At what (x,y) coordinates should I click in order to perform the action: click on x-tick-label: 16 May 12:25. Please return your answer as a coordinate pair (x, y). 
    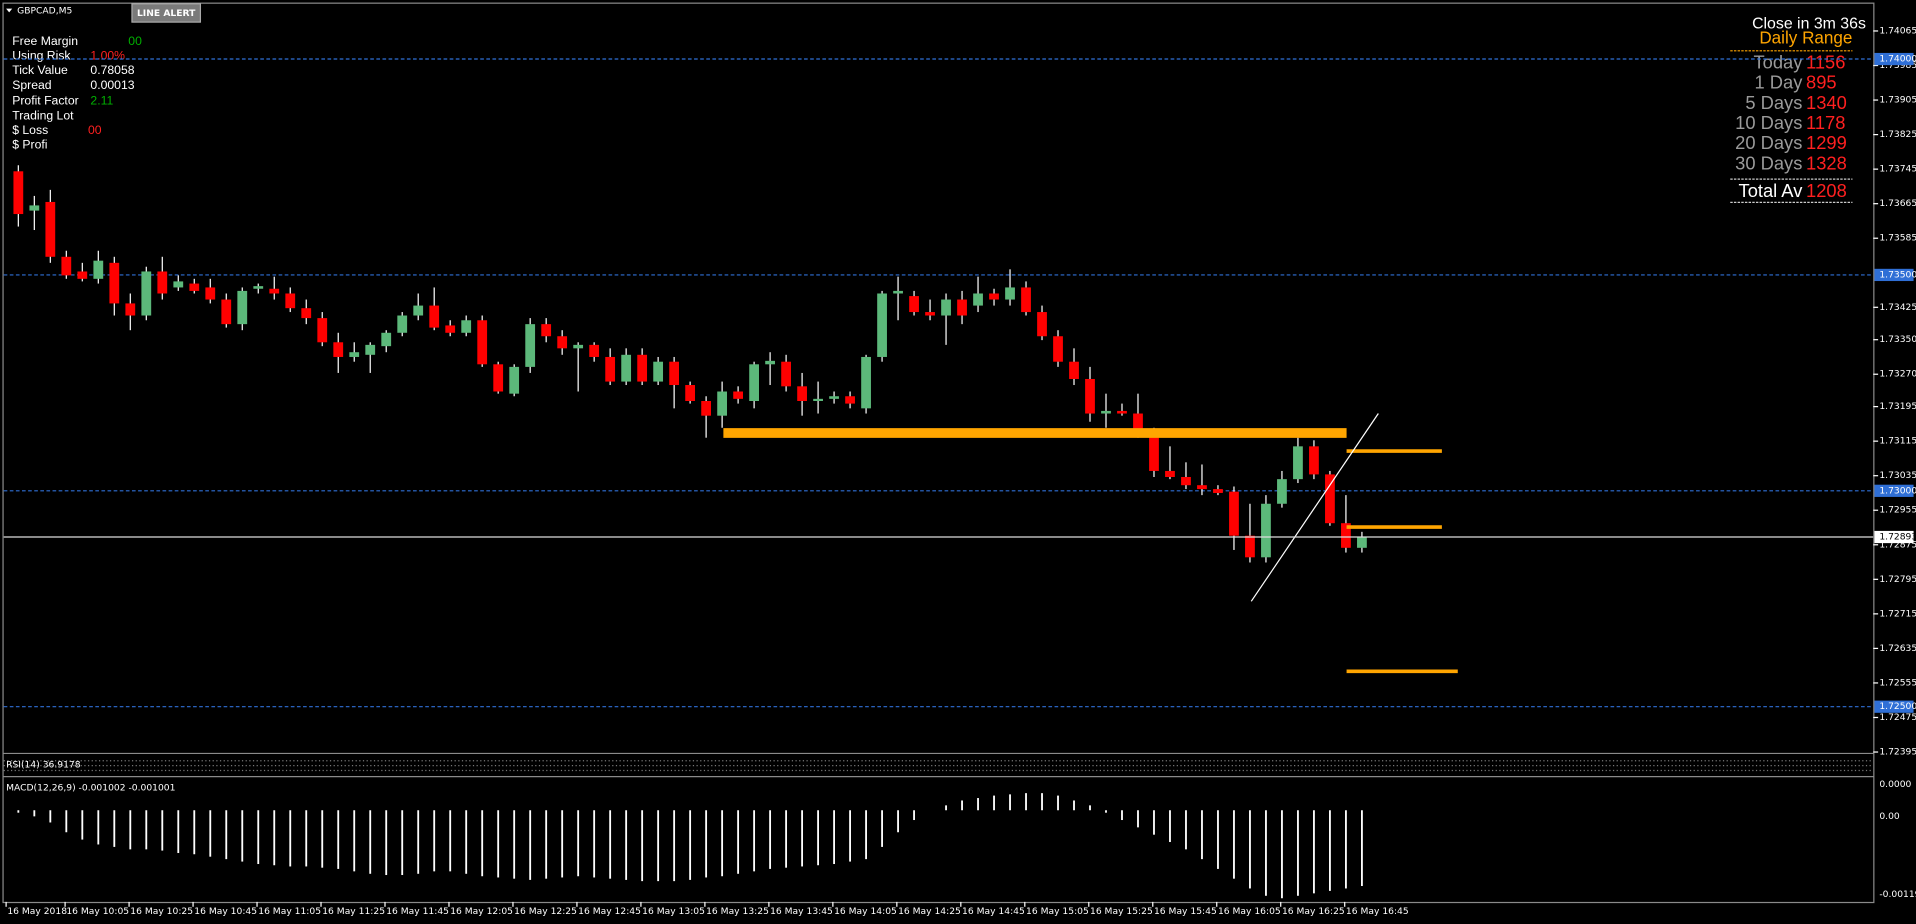
    Looking at the image, I should click on (545, 911).